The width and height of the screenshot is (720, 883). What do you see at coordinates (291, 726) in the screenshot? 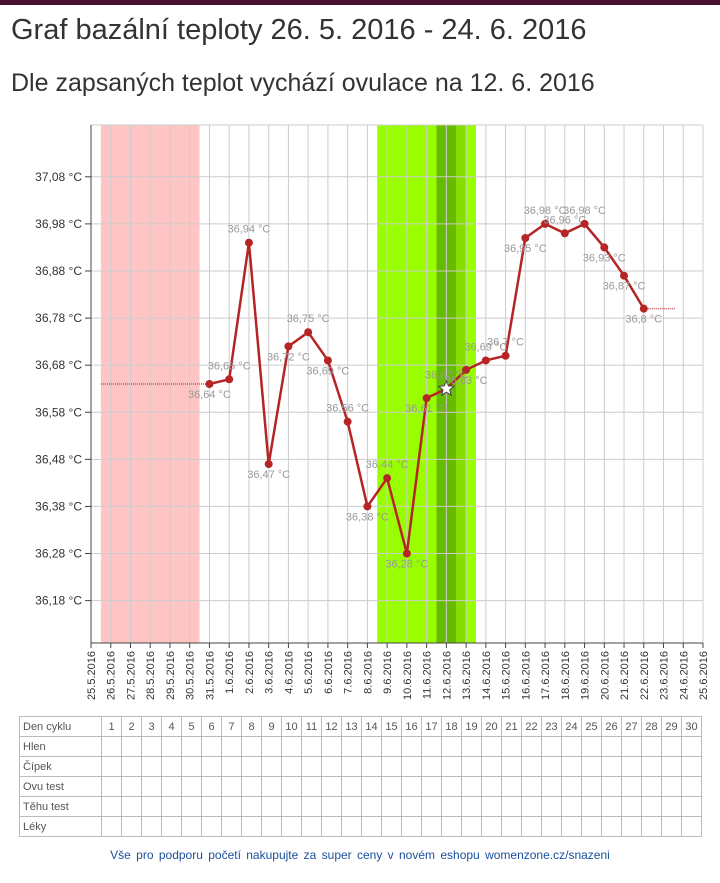
I see `cycle-day-cell: 10` at bounding box center [291, 726].